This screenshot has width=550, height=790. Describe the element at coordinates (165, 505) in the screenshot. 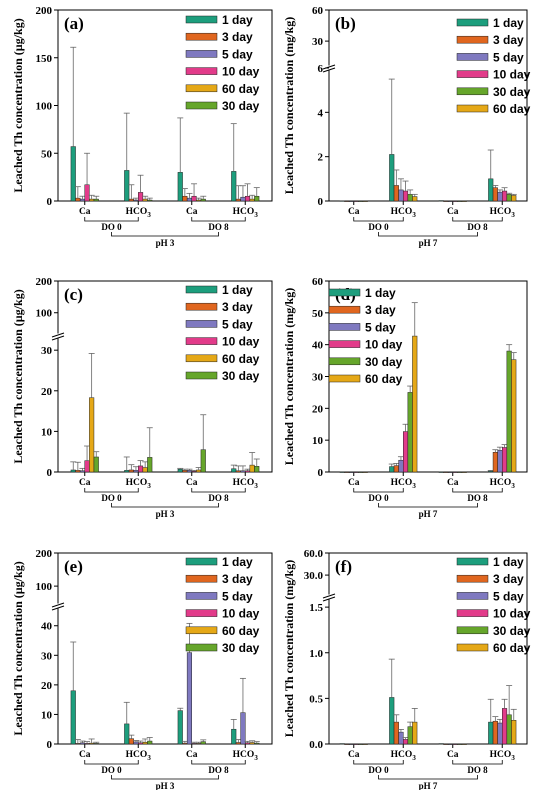

I see `ph-bracket` at that location.